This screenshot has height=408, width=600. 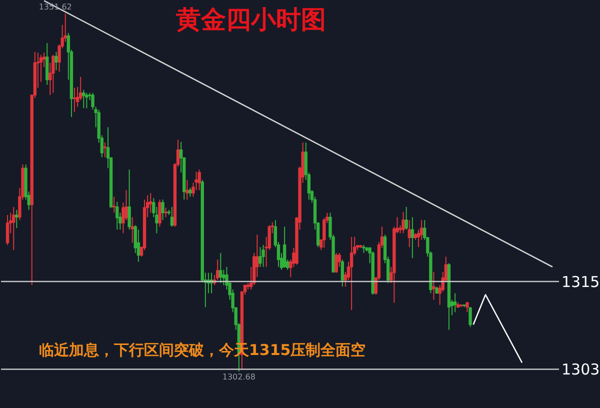 What do you see at coordinates (239, 377) in the screenshot?
I see `annotation: 1302.68` at bounding box center [239, 377].